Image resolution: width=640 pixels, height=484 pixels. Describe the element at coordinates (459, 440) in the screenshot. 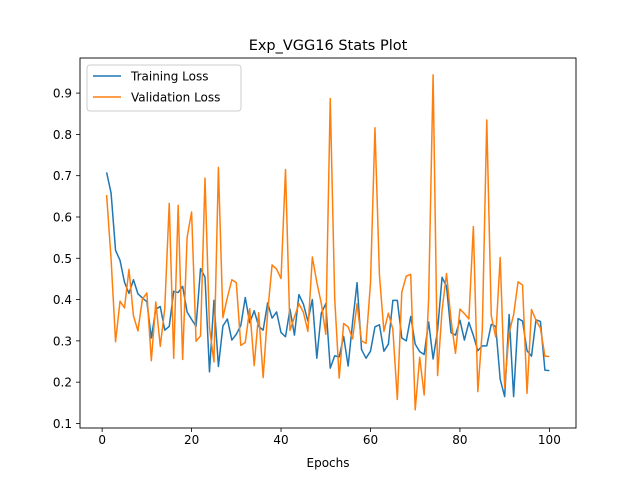

I see `x-tick-label: 80` at that location.